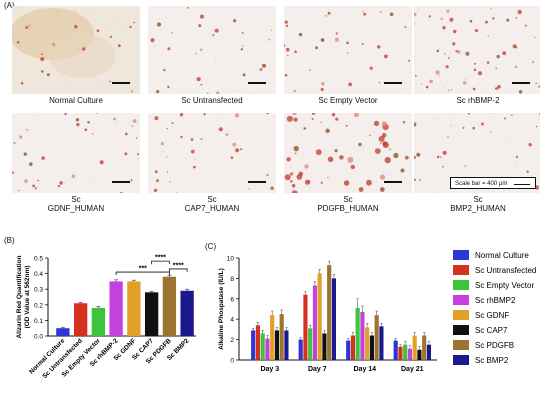  What do you see at coordinates (492, 360) in the screenshot?
I see `legend-label: Sc BMP2` at bounding box center [492, 360].